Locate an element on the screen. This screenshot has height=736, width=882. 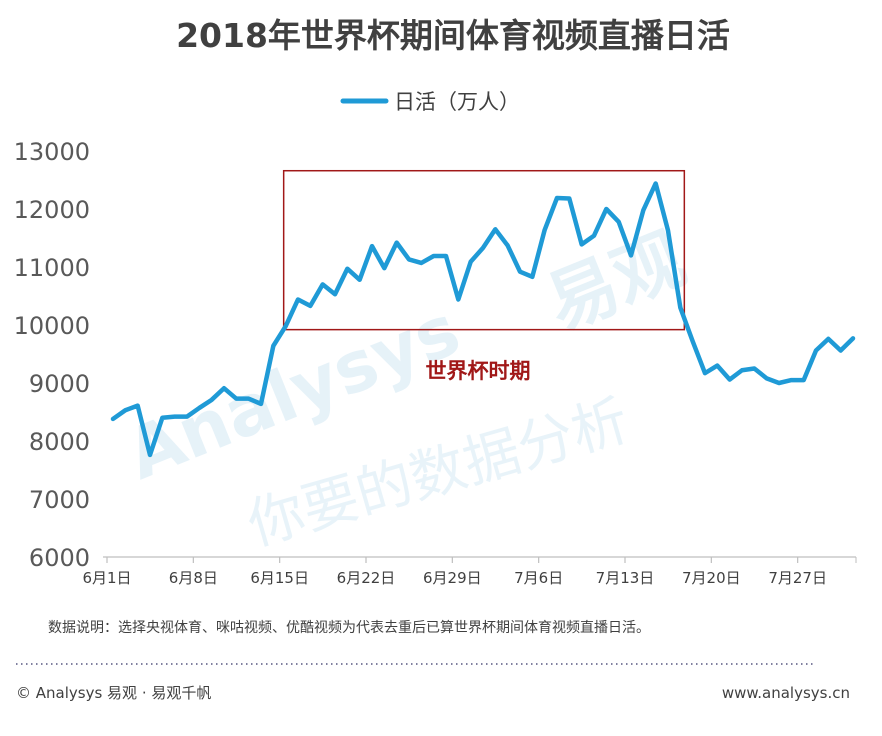
footer-website: www.analysys.cn is located at coordinates (786, 693).